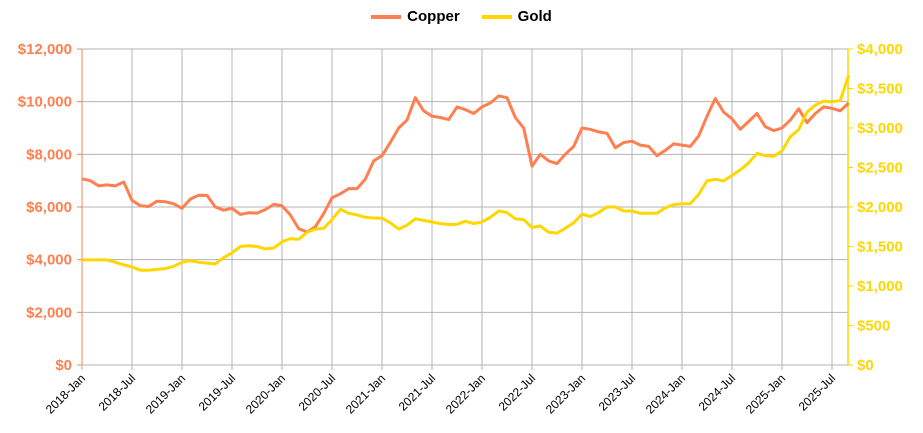 This screenshot has height=433, width=923. I want to click on y-left-tick-label: $2,000, so click(49, 312).